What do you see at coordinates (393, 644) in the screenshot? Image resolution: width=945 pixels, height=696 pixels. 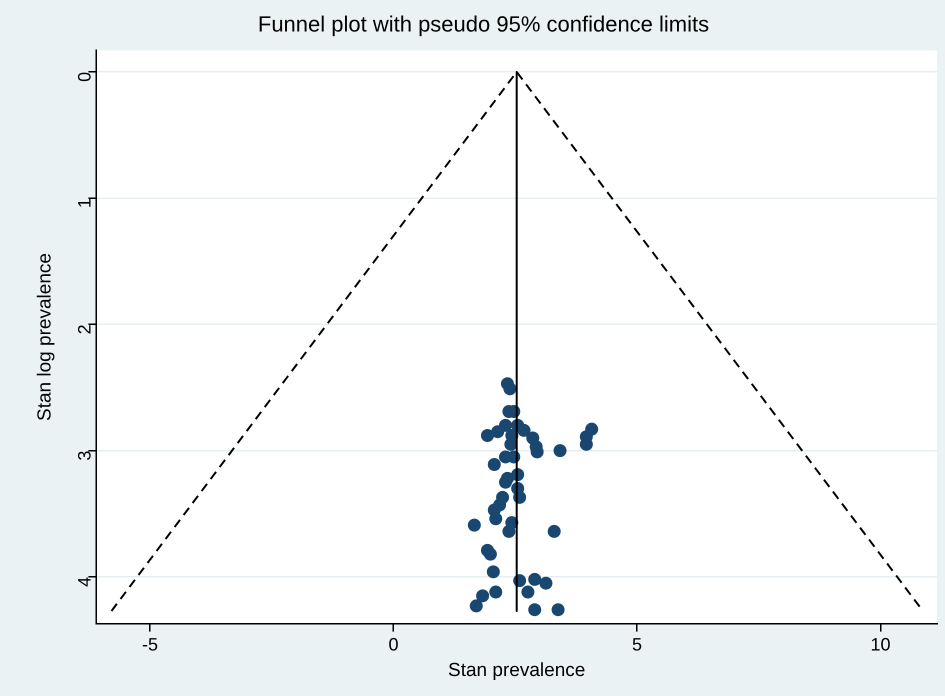 I see `x-tick-label: 0` at bounding box center [393, 644].